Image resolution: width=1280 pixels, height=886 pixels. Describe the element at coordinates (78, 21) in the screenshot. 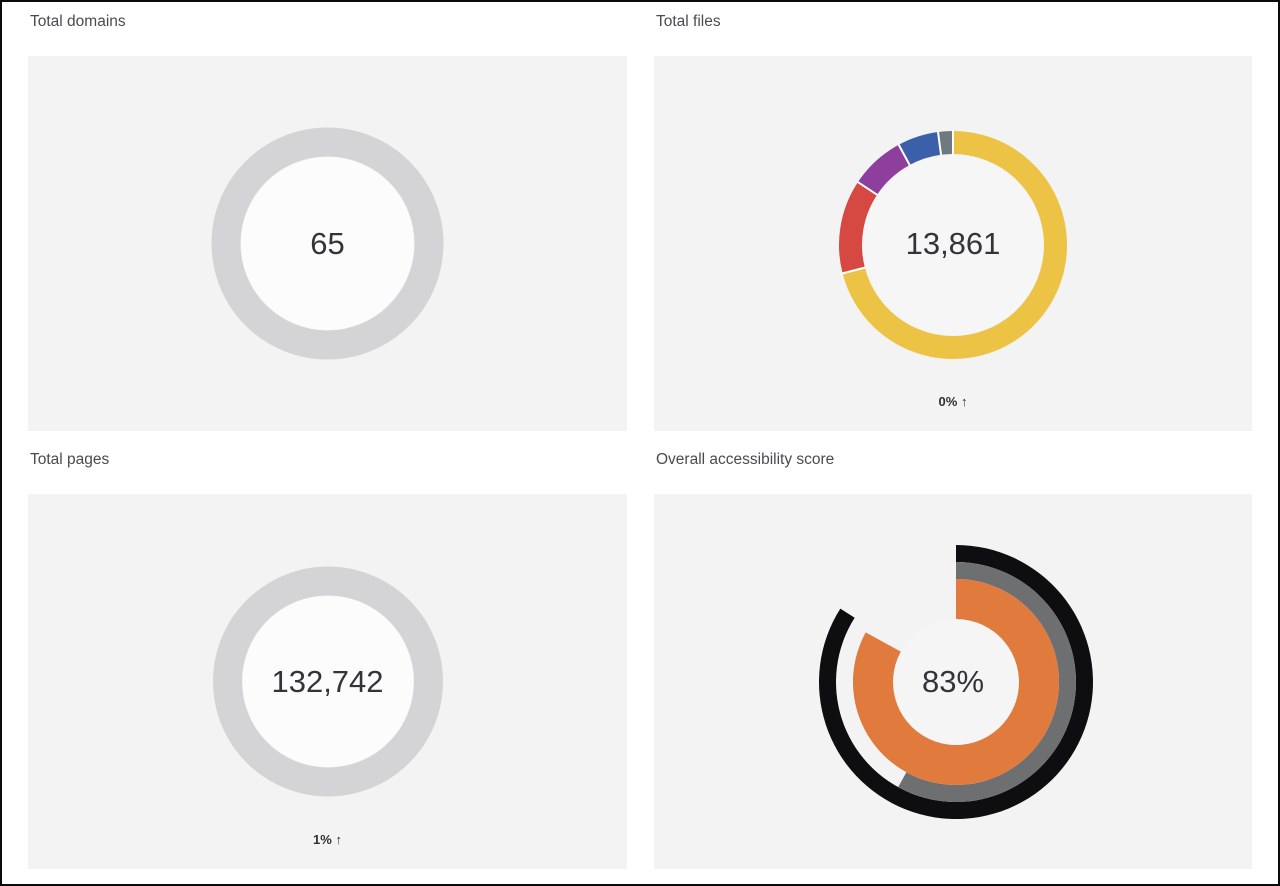

I see `total-domains-title: Total domains` at that location.